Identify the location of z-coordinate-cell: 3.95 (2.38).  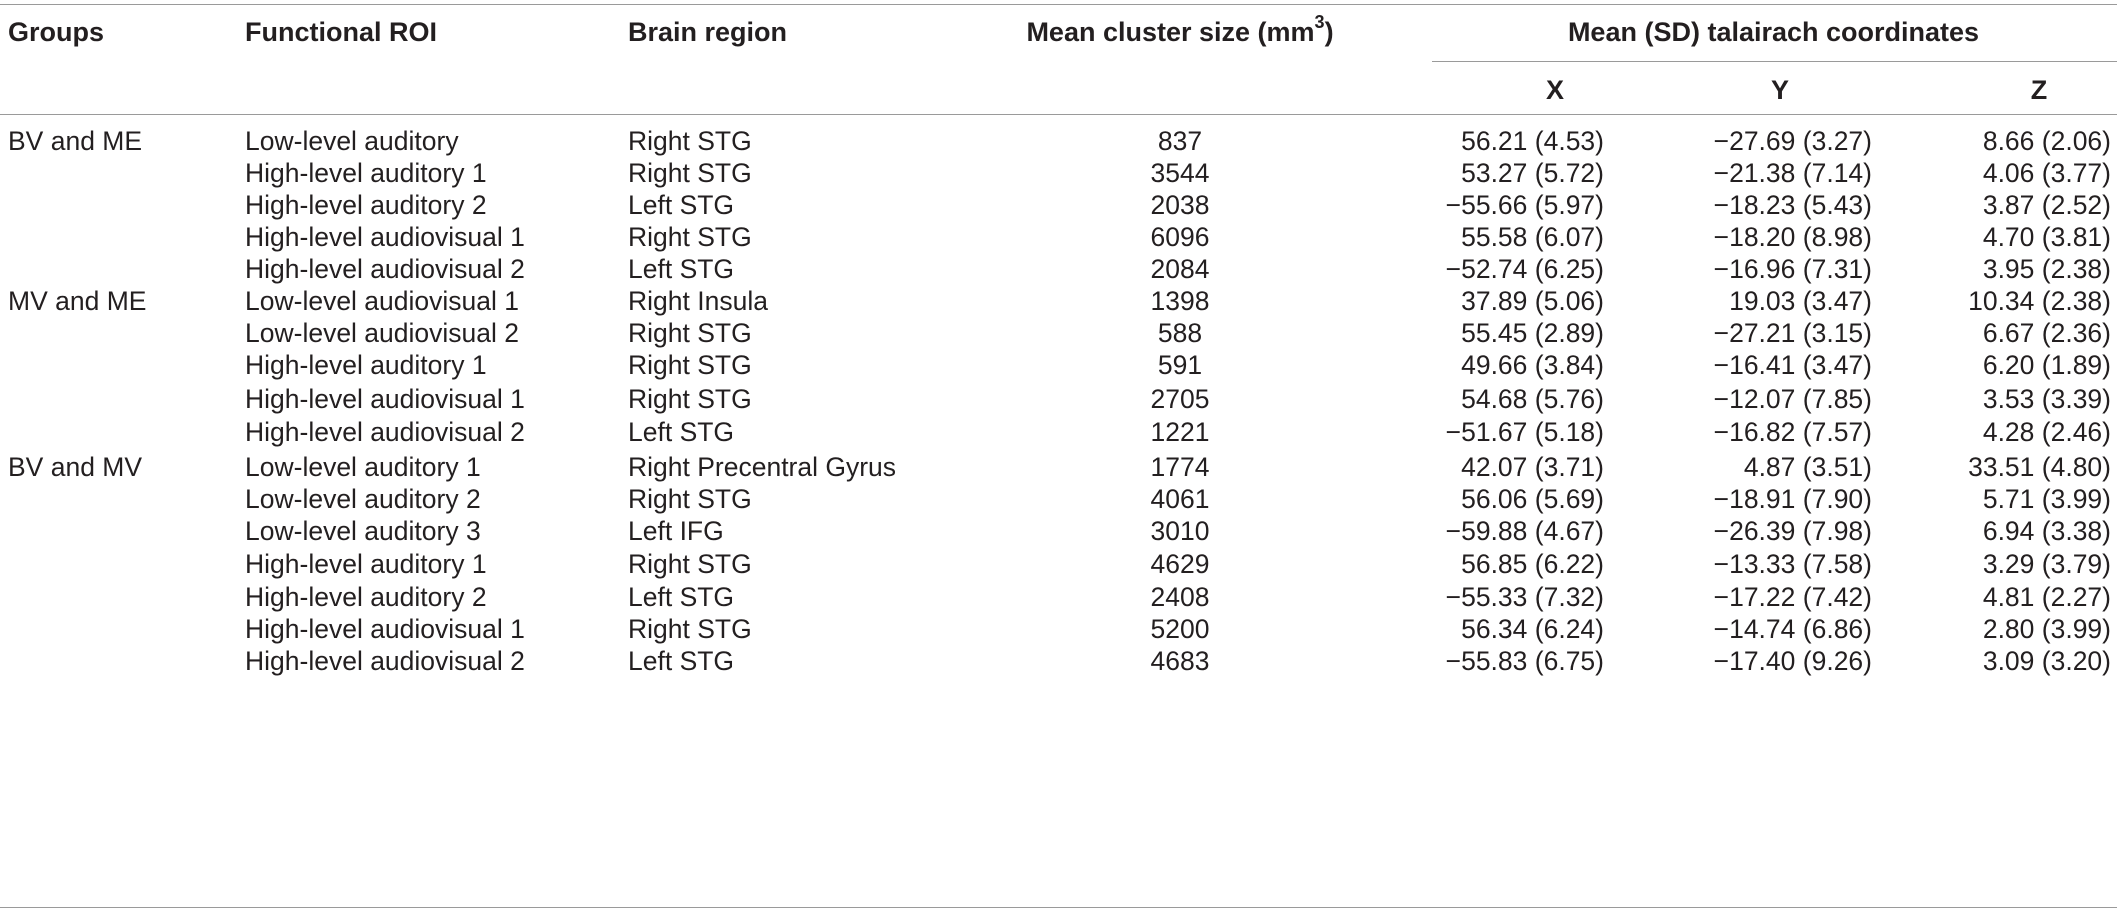
(2046, 269).